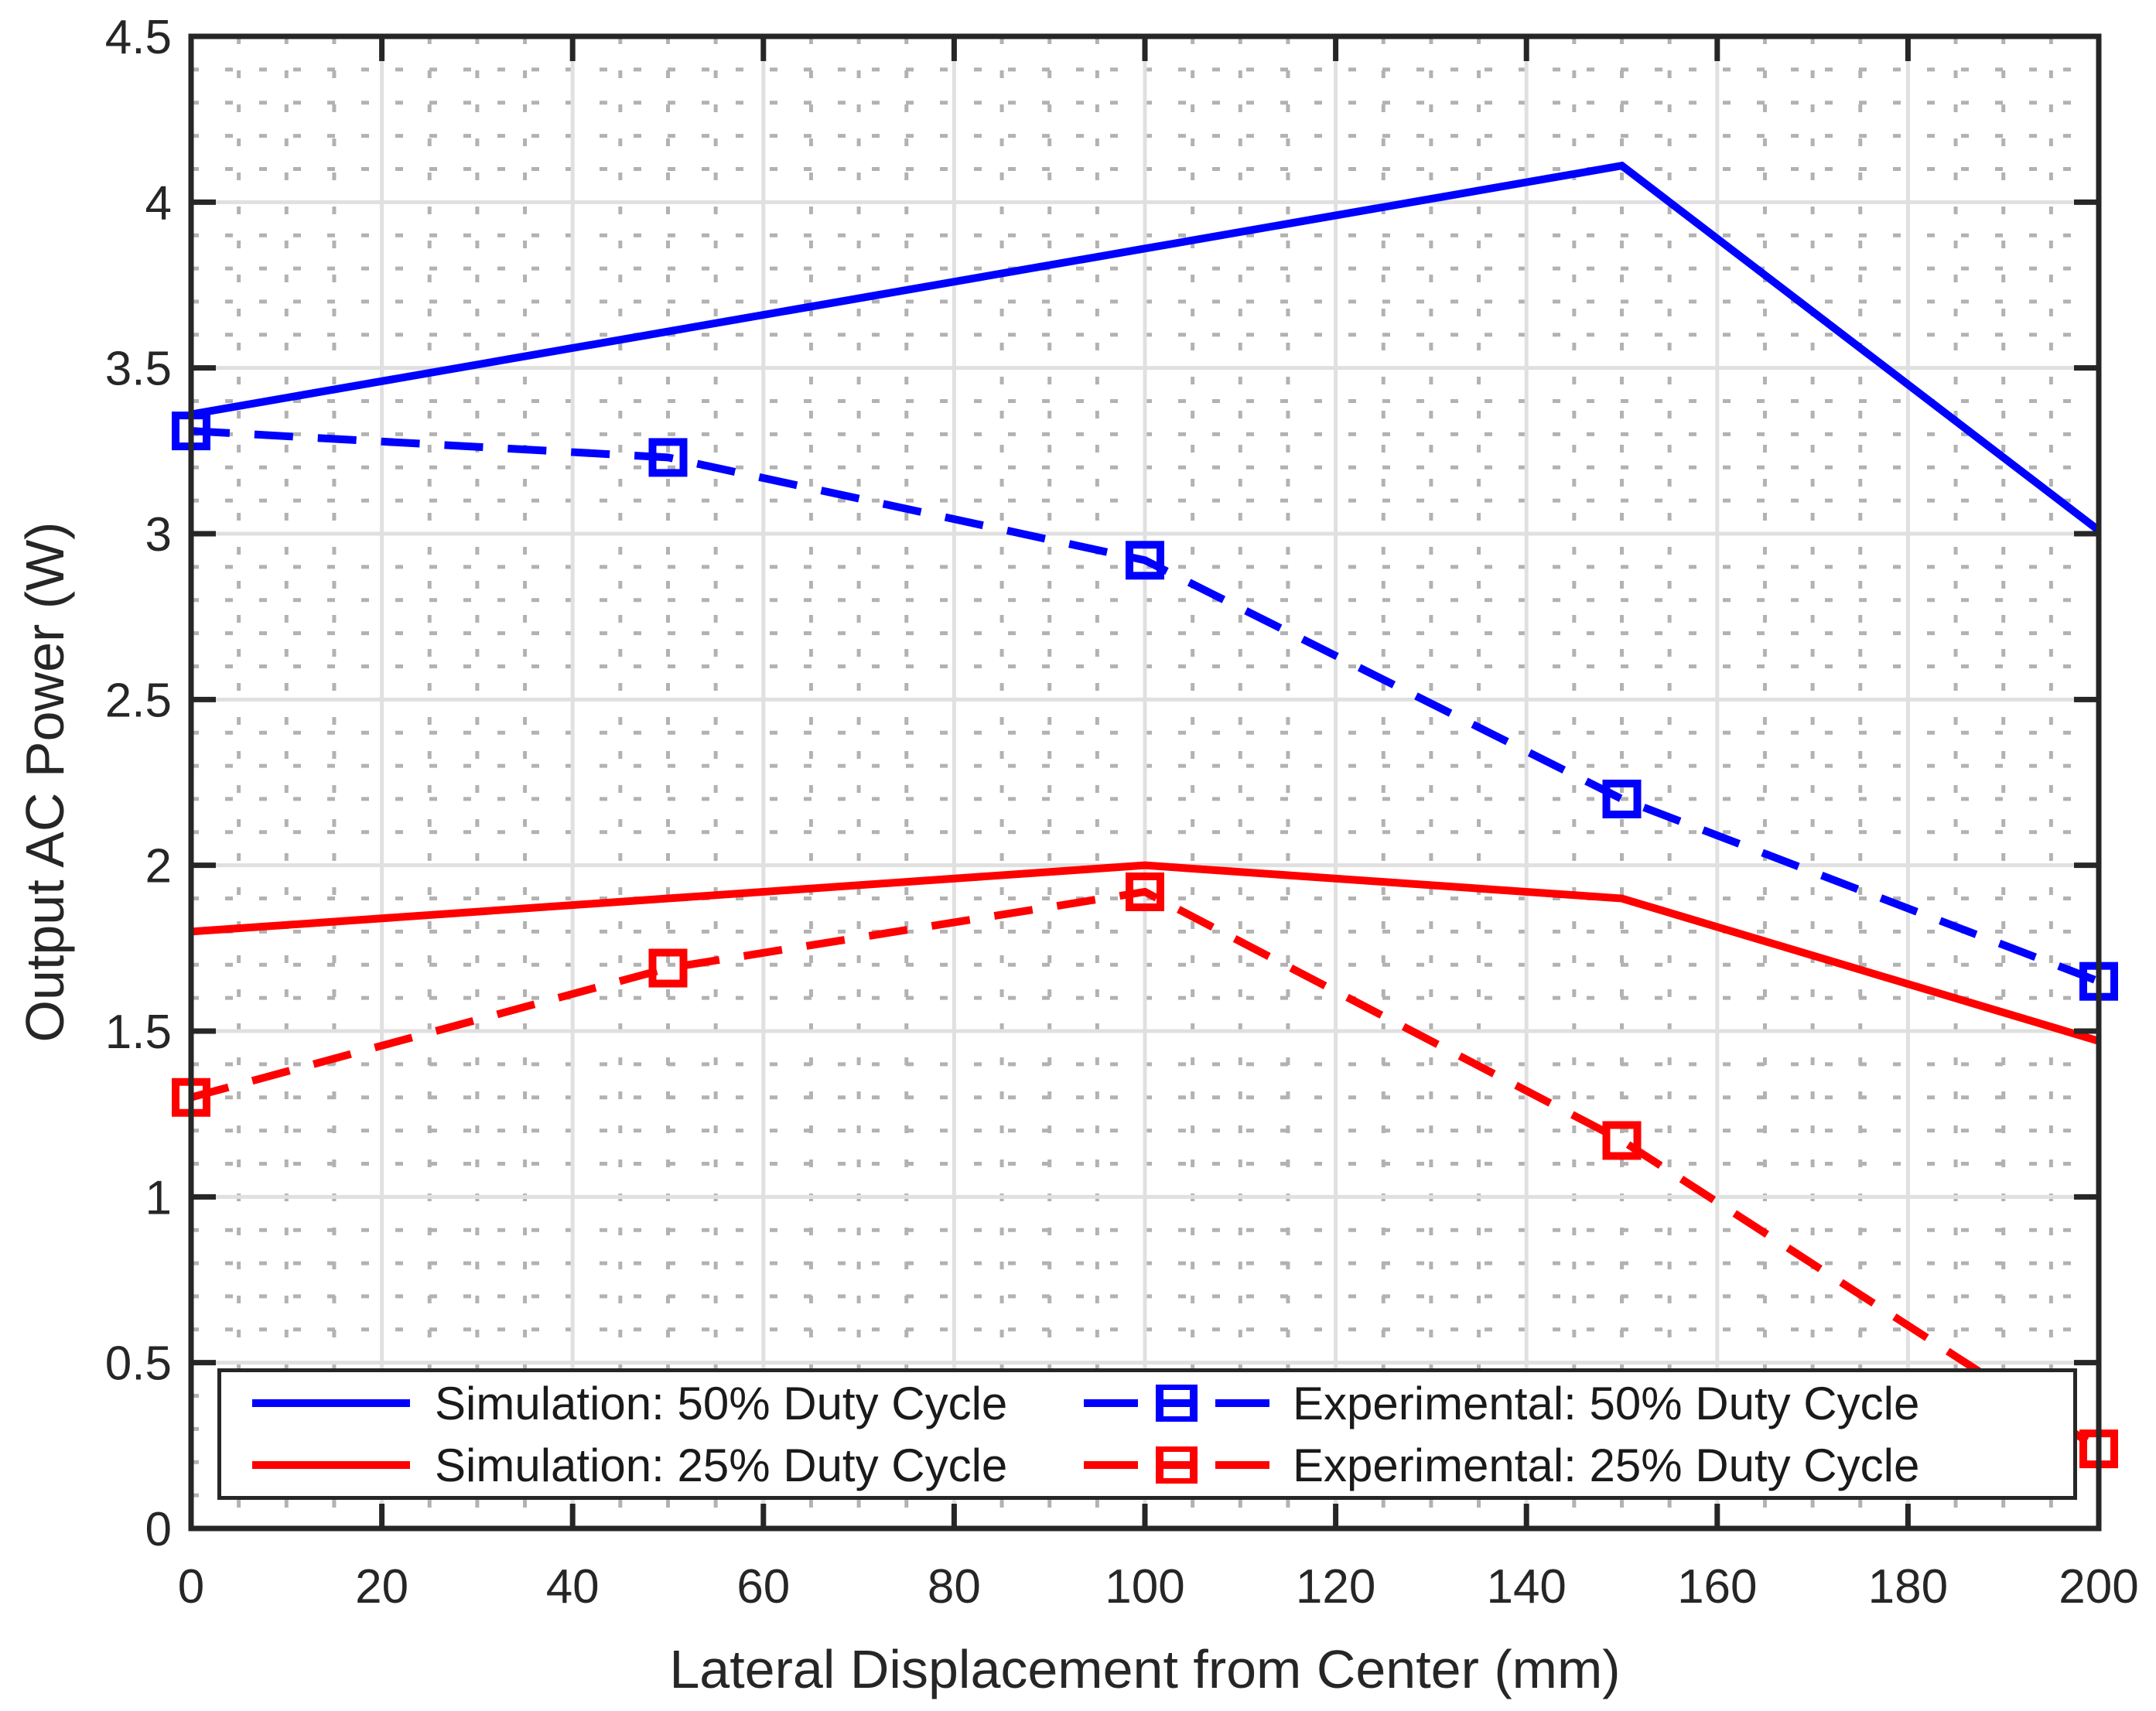  What do you see at coordinates (331, 1403) in the screenshot?
I see `solid-line-swatch-blue` at bounding box center [331, 1403].